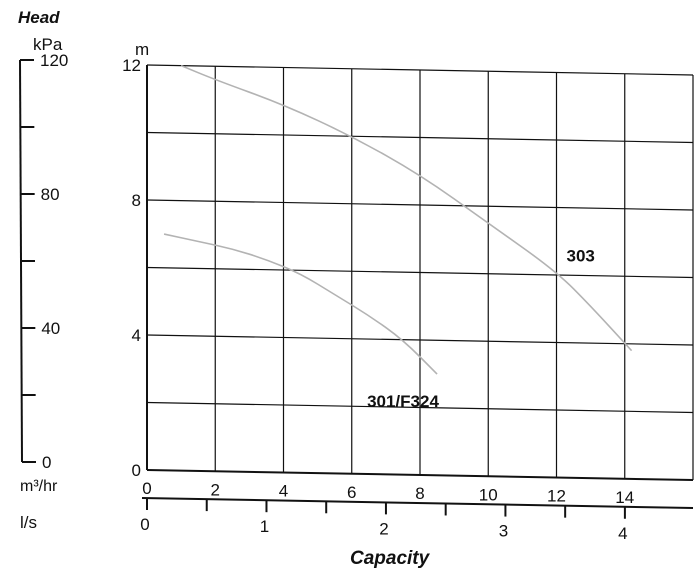  What do you see at coordinates (622, 533) in the screenshot?
I see `ls-tick-label: 4` at bounding box center [622, 533].